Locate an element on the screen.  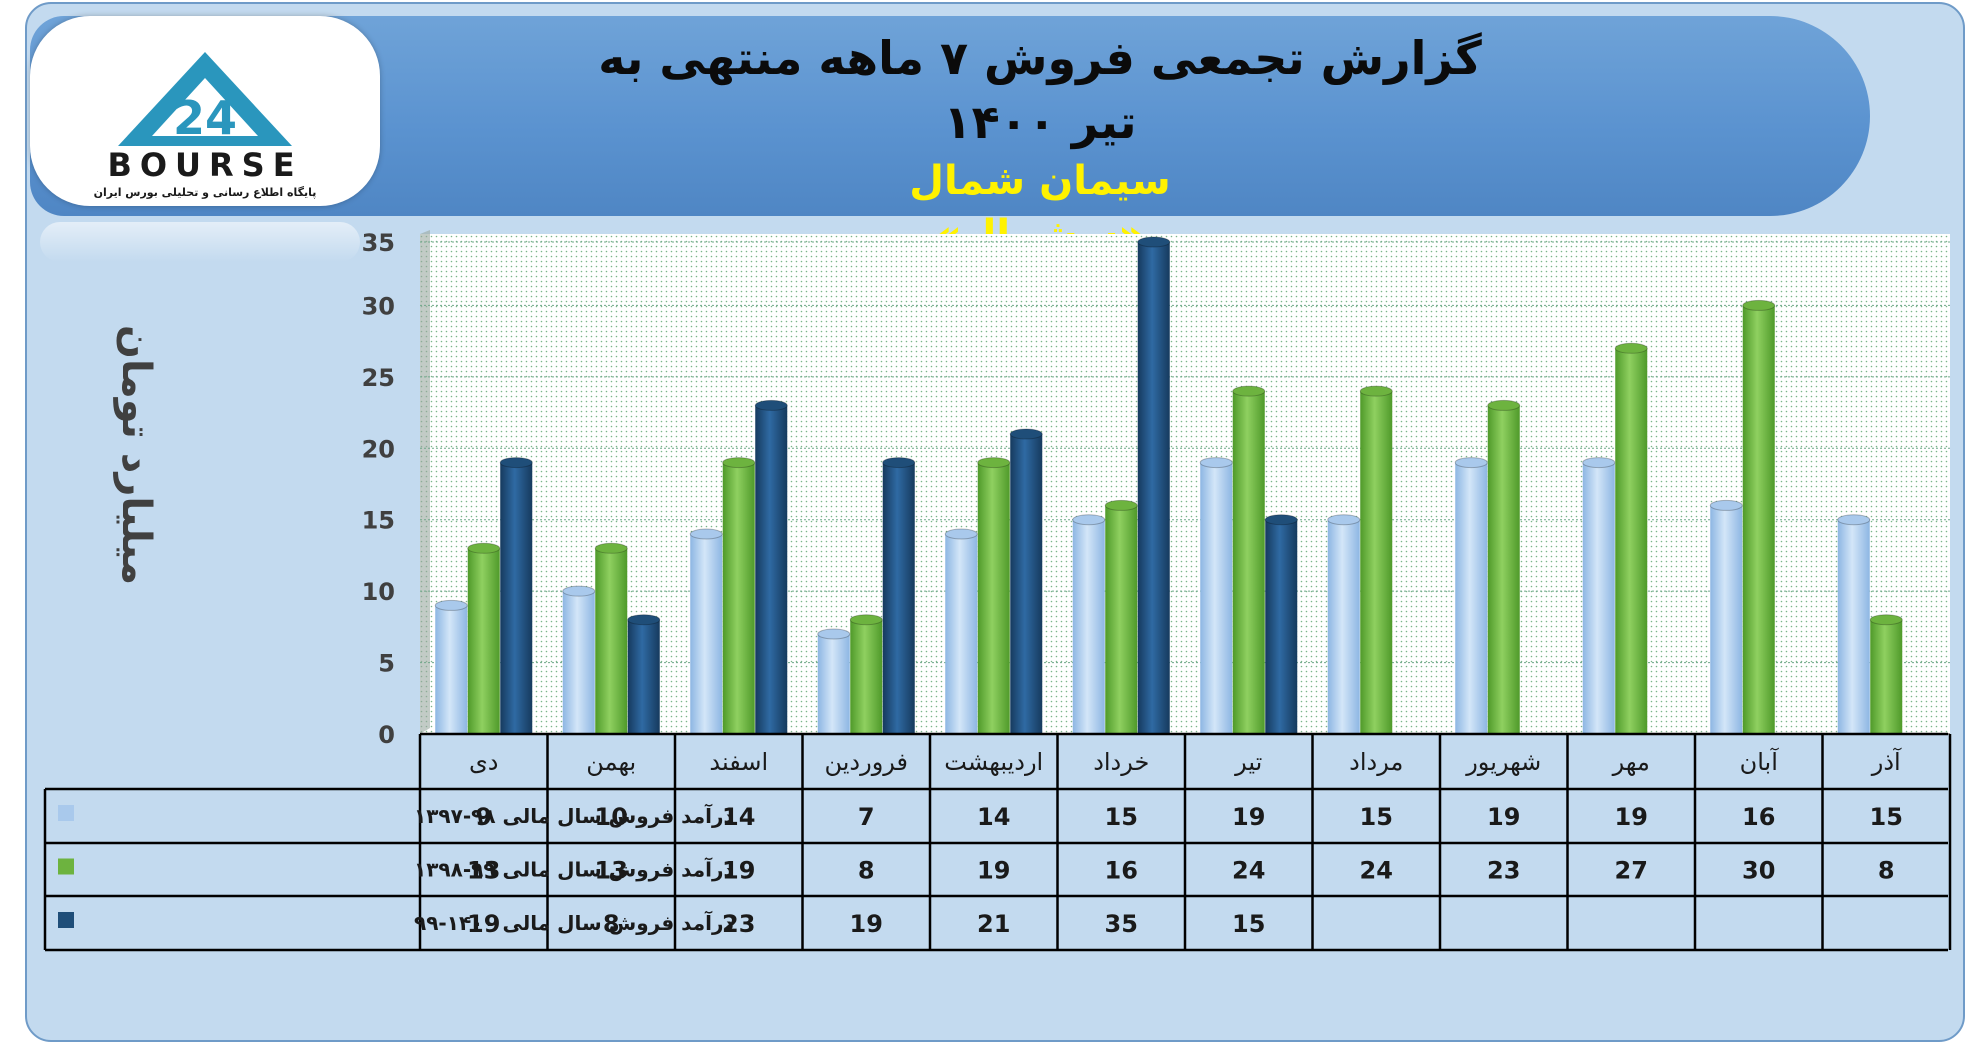
legend-label: درآمد فروش سال مالی ۱۴۰۰-۹۹ is located at coordinates (574, 922).